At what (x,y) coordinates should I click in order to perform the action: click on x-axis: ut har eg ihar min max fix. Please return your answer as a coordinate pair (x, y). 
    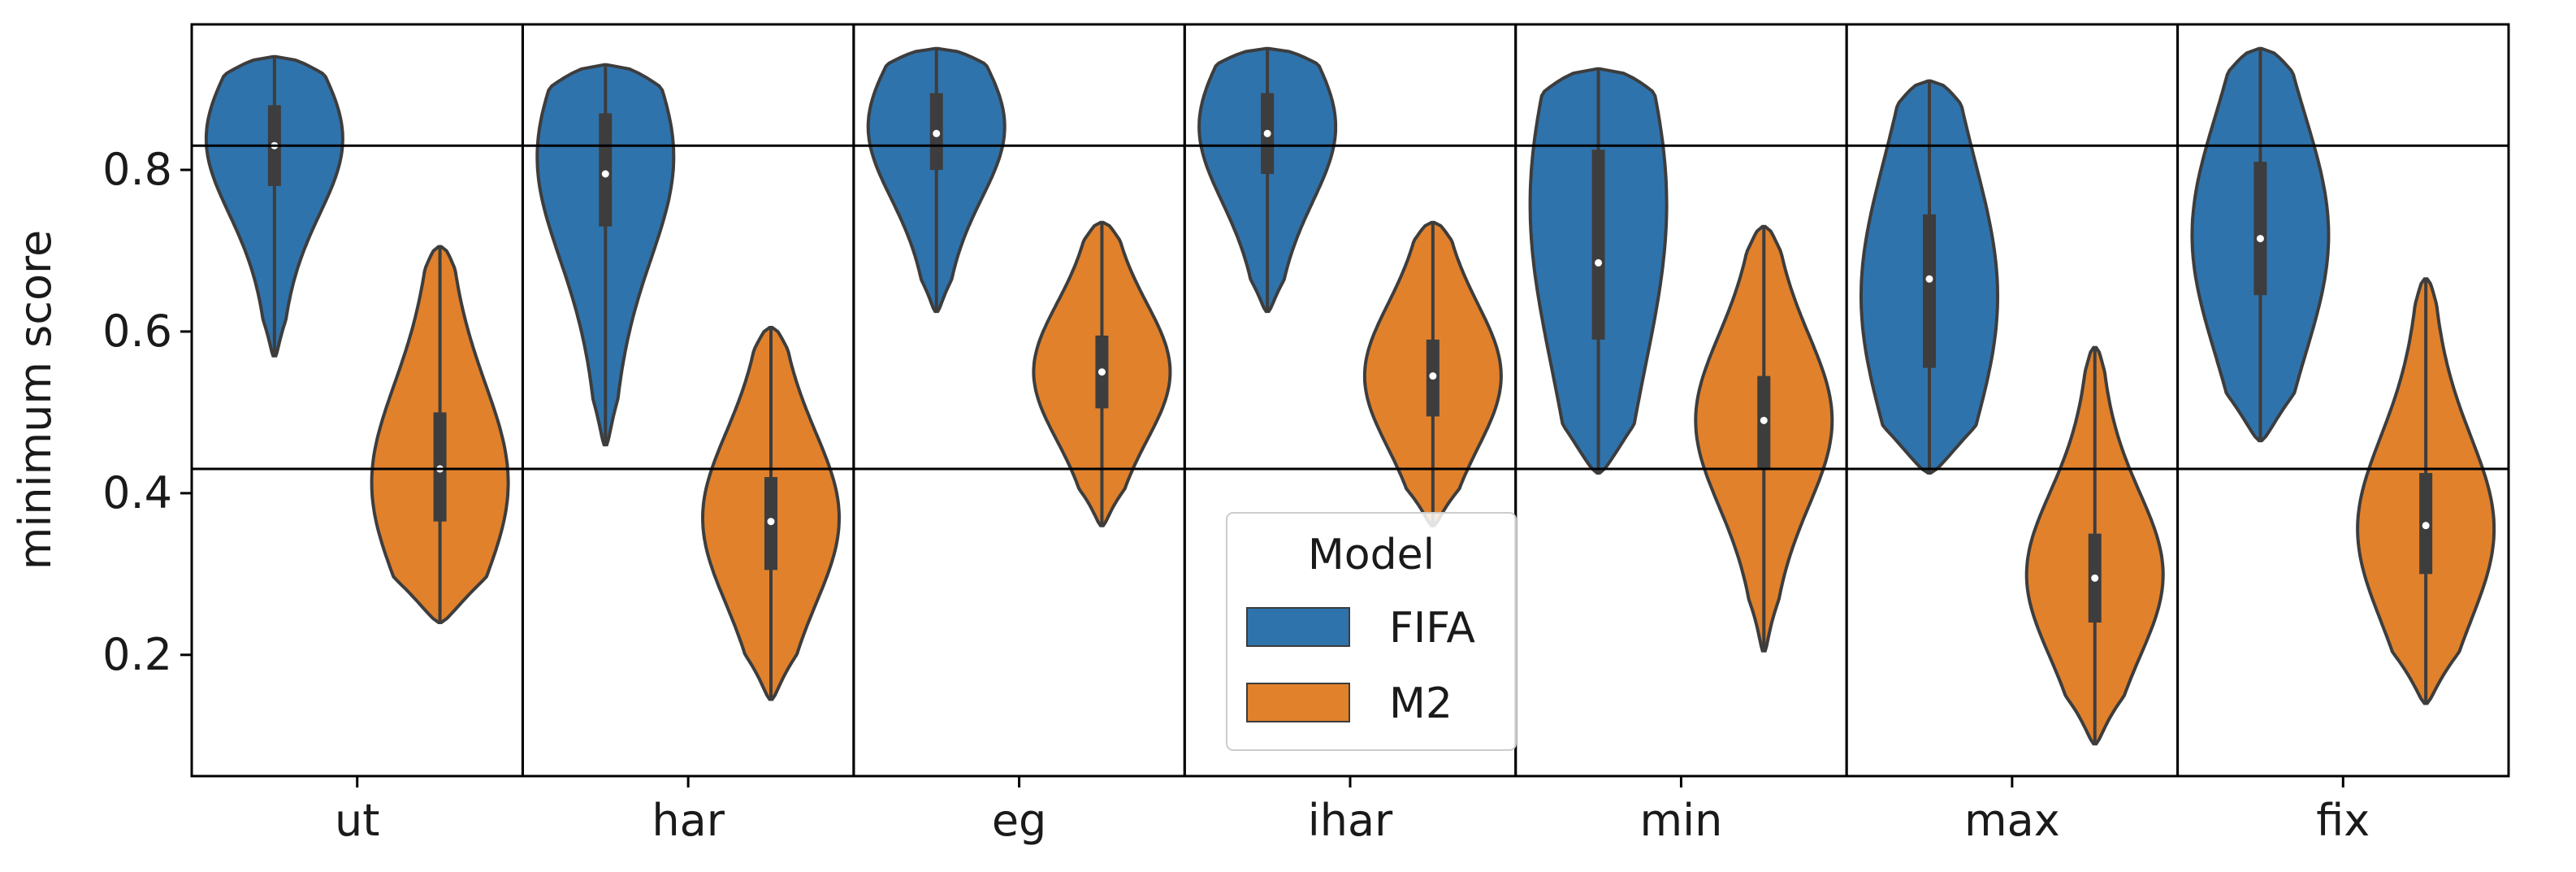
    Looking at the image, I should click on (1352, 811).